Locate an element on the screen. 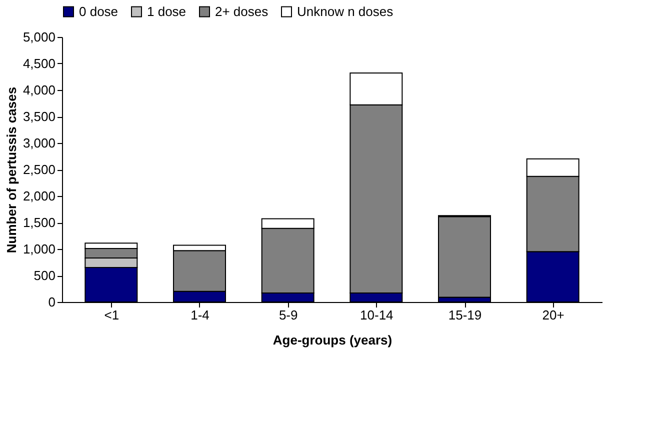 The width and height of the screenshot is (647, 432). x-tick-label: 15-19 is located at coordinates (465, 315).